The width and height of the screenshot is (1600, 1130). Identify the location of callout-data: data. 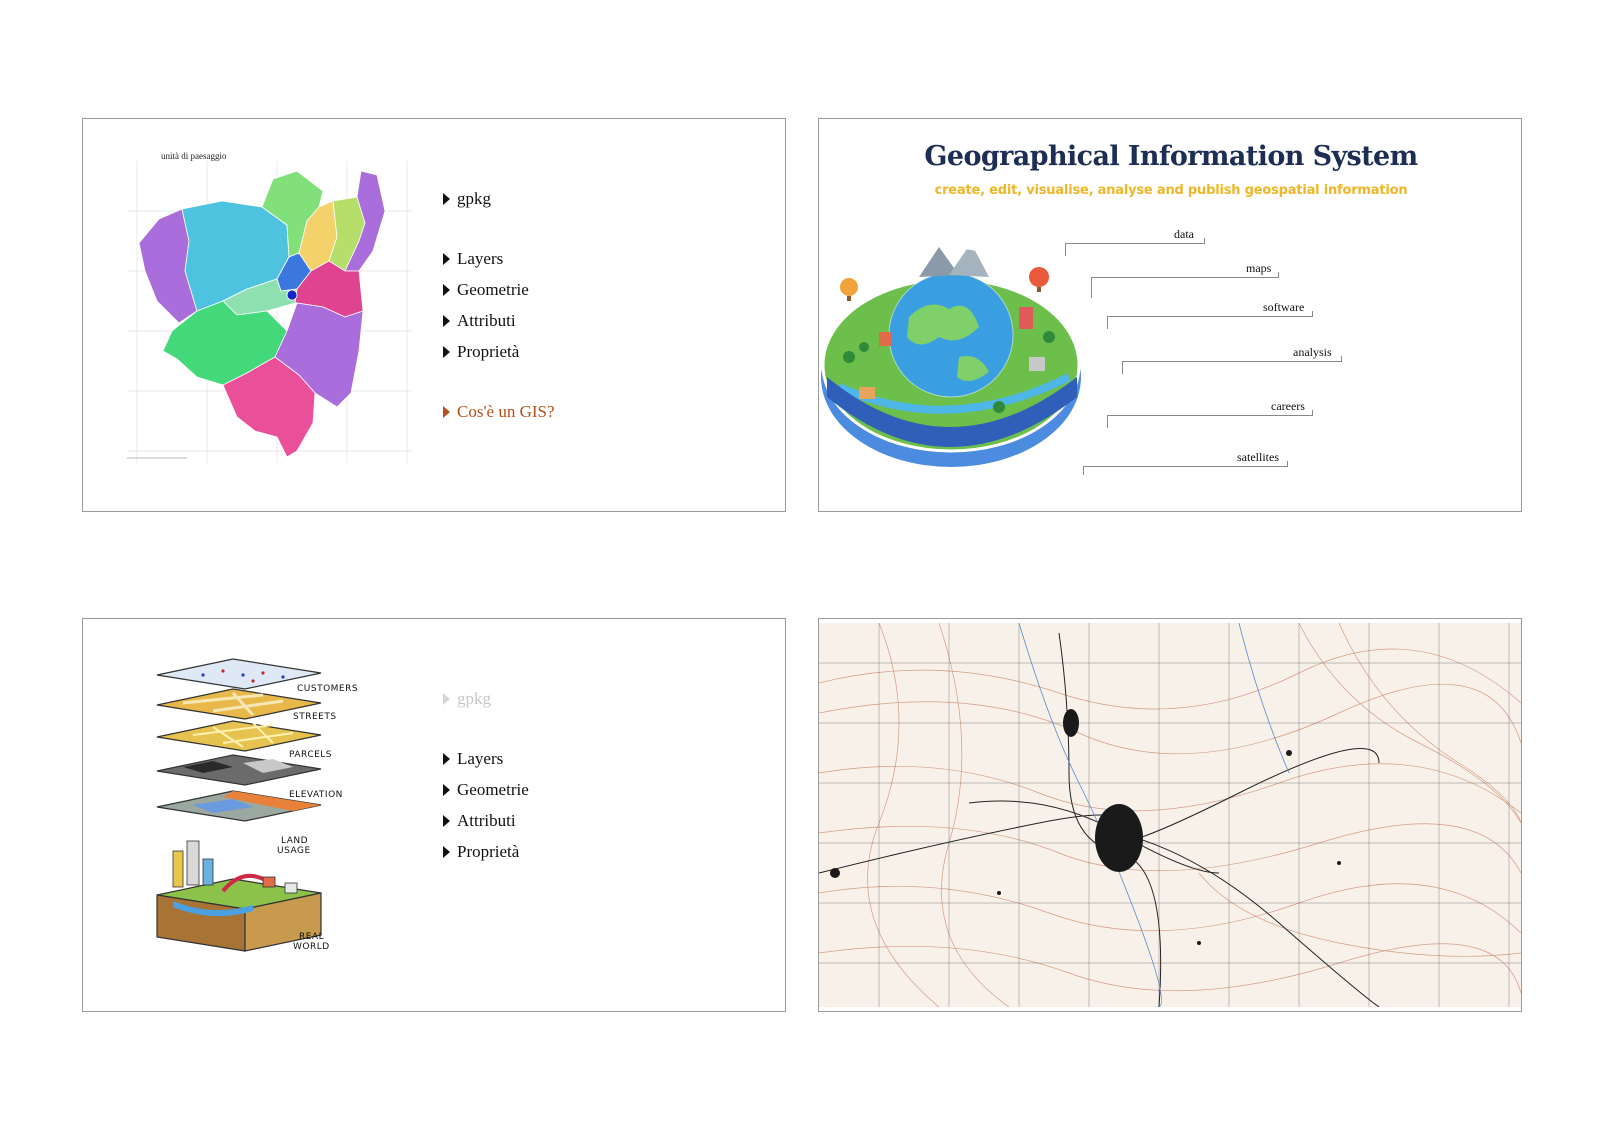
(1184, 234).